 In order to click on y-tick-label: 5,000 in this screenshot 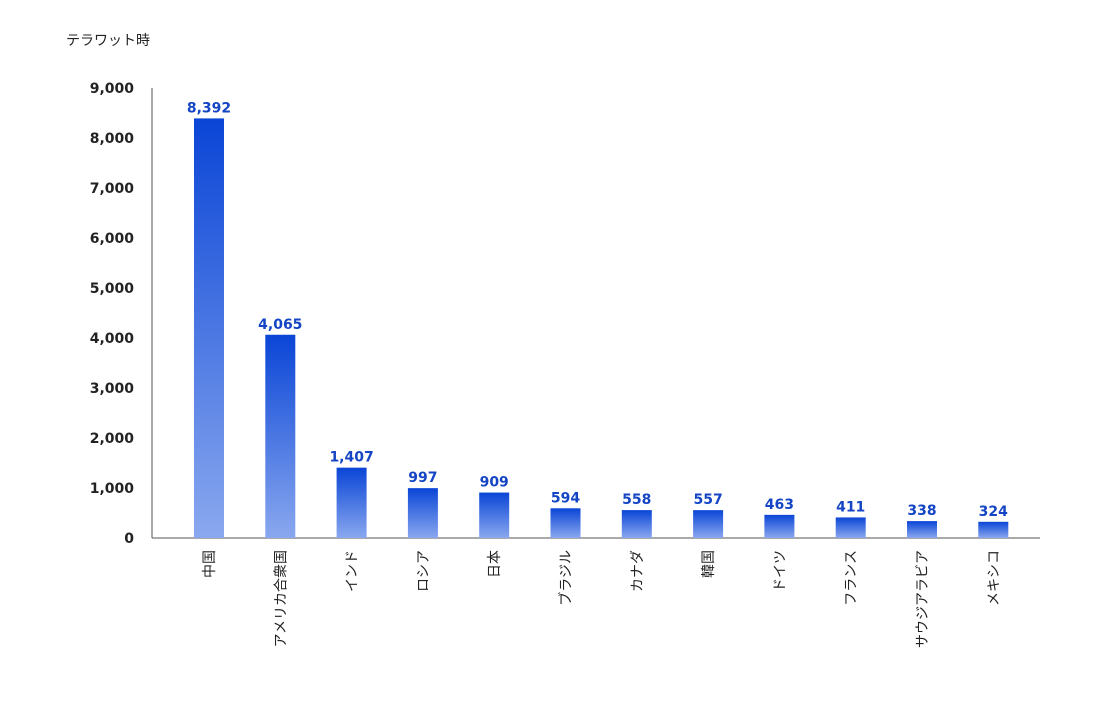, I will do `click(112, 289)`.